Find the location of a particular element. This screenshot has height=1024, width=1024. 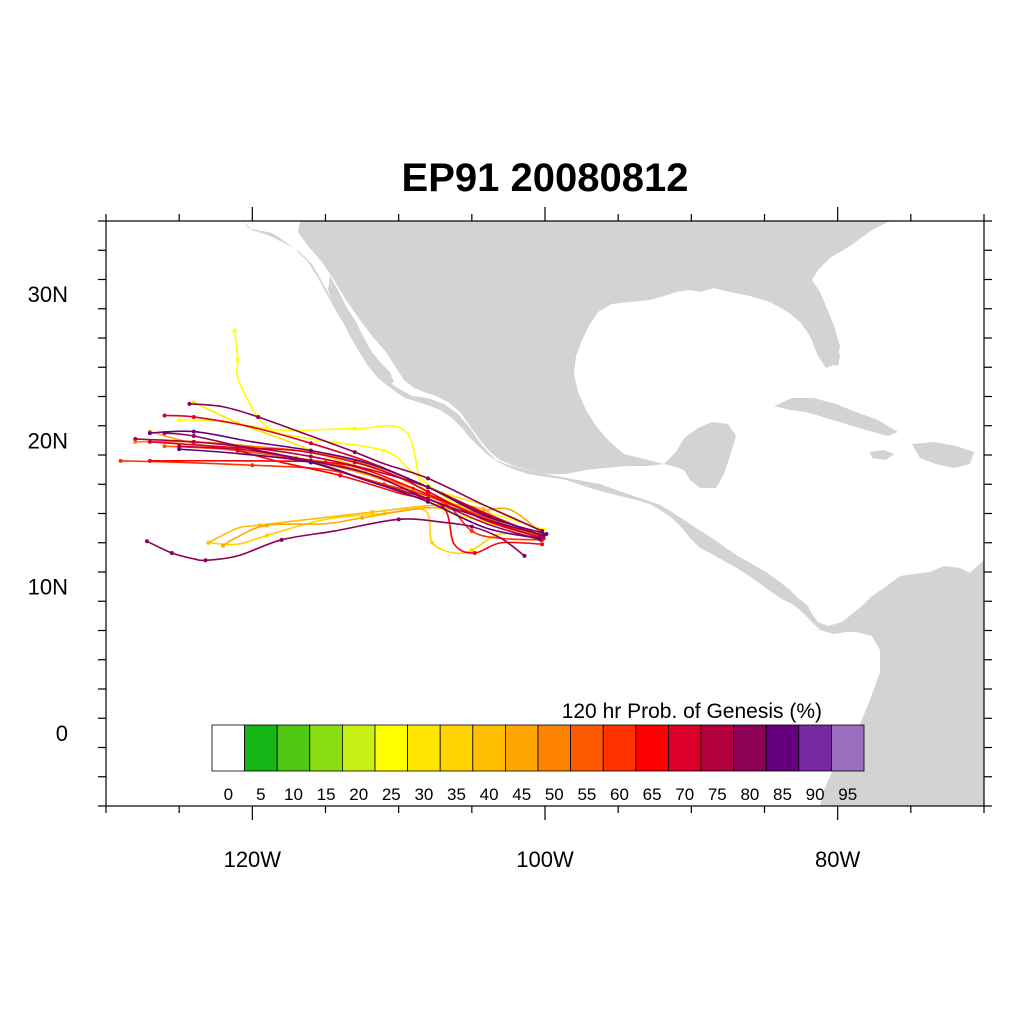

colorbar-label: 20 is located at coordinates (358, 794).